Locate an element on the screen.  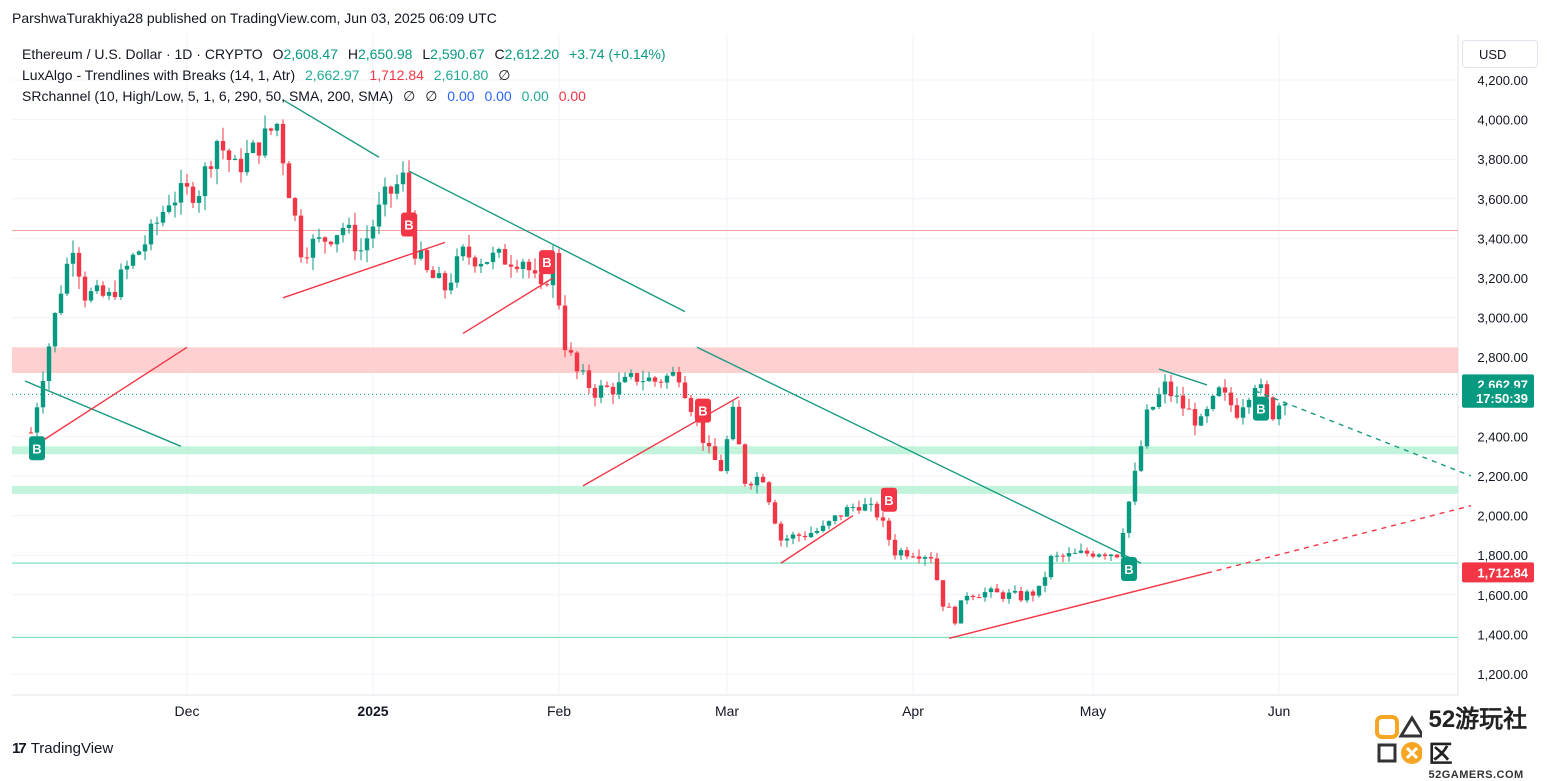
price-tag is located at coordinates (1498, 397).